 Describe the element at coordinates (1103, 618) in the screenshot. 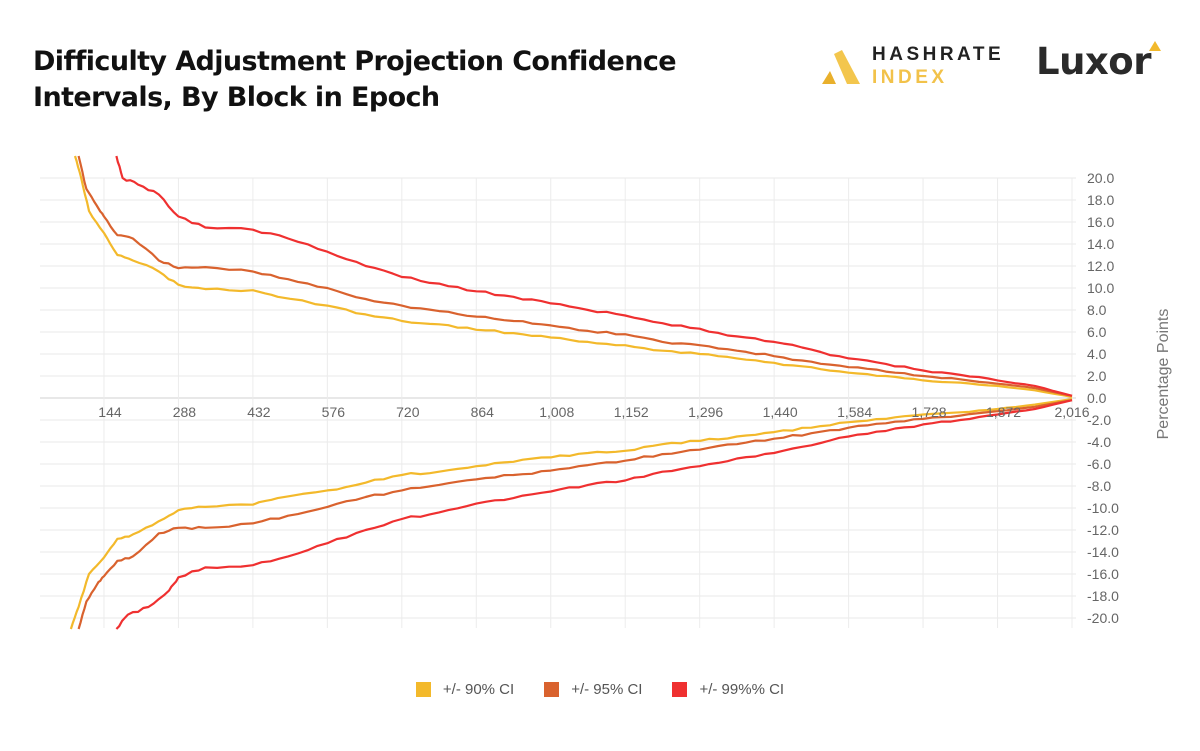

I see `y-tick-label: -20.0` at that location.